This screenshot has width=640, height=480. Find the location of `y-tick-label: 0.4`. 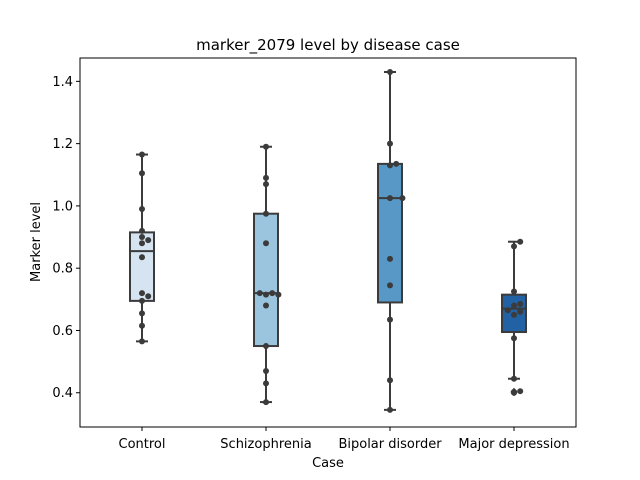

y-tick-label: 0.4 is located at coordinates (62, 393).